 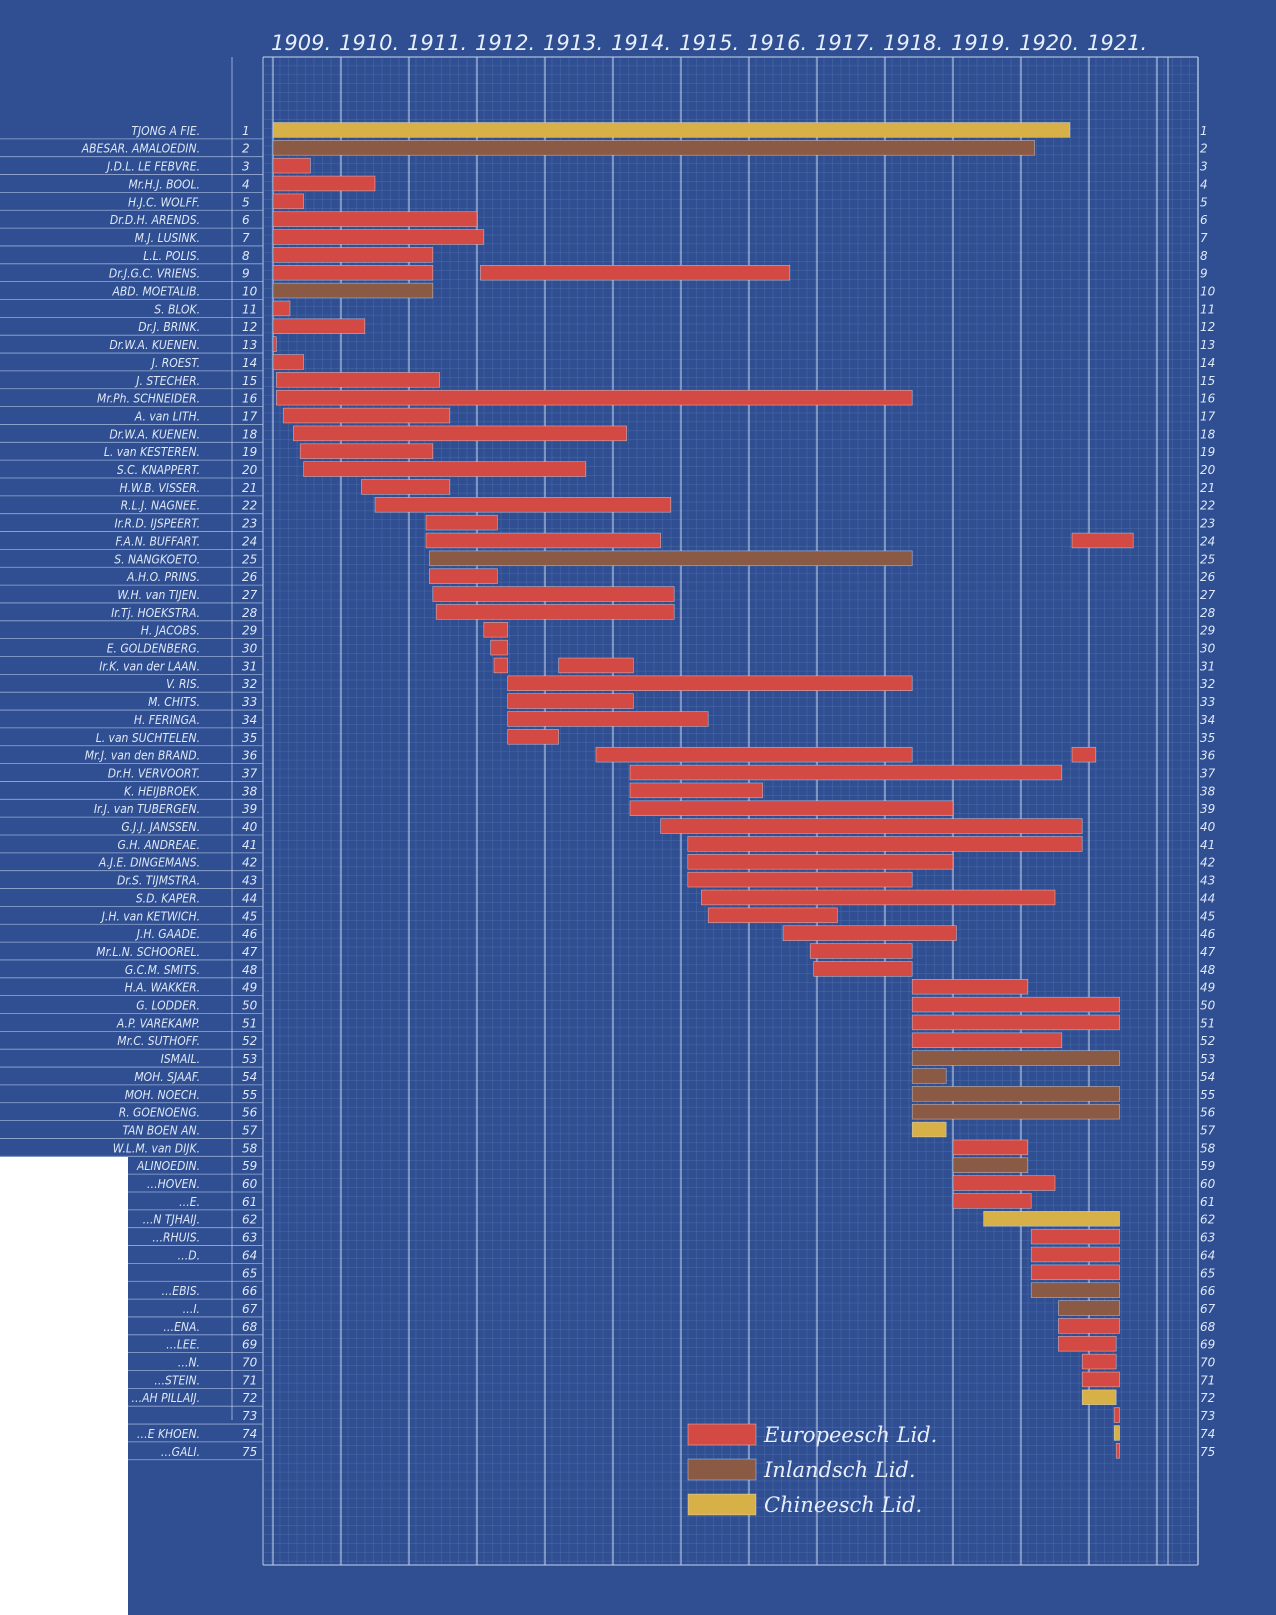 What do you see at coordinates (168, 898) in the screenshot?
I see `member-name: S.D. KAPER.` at bounding box center [168, 898].